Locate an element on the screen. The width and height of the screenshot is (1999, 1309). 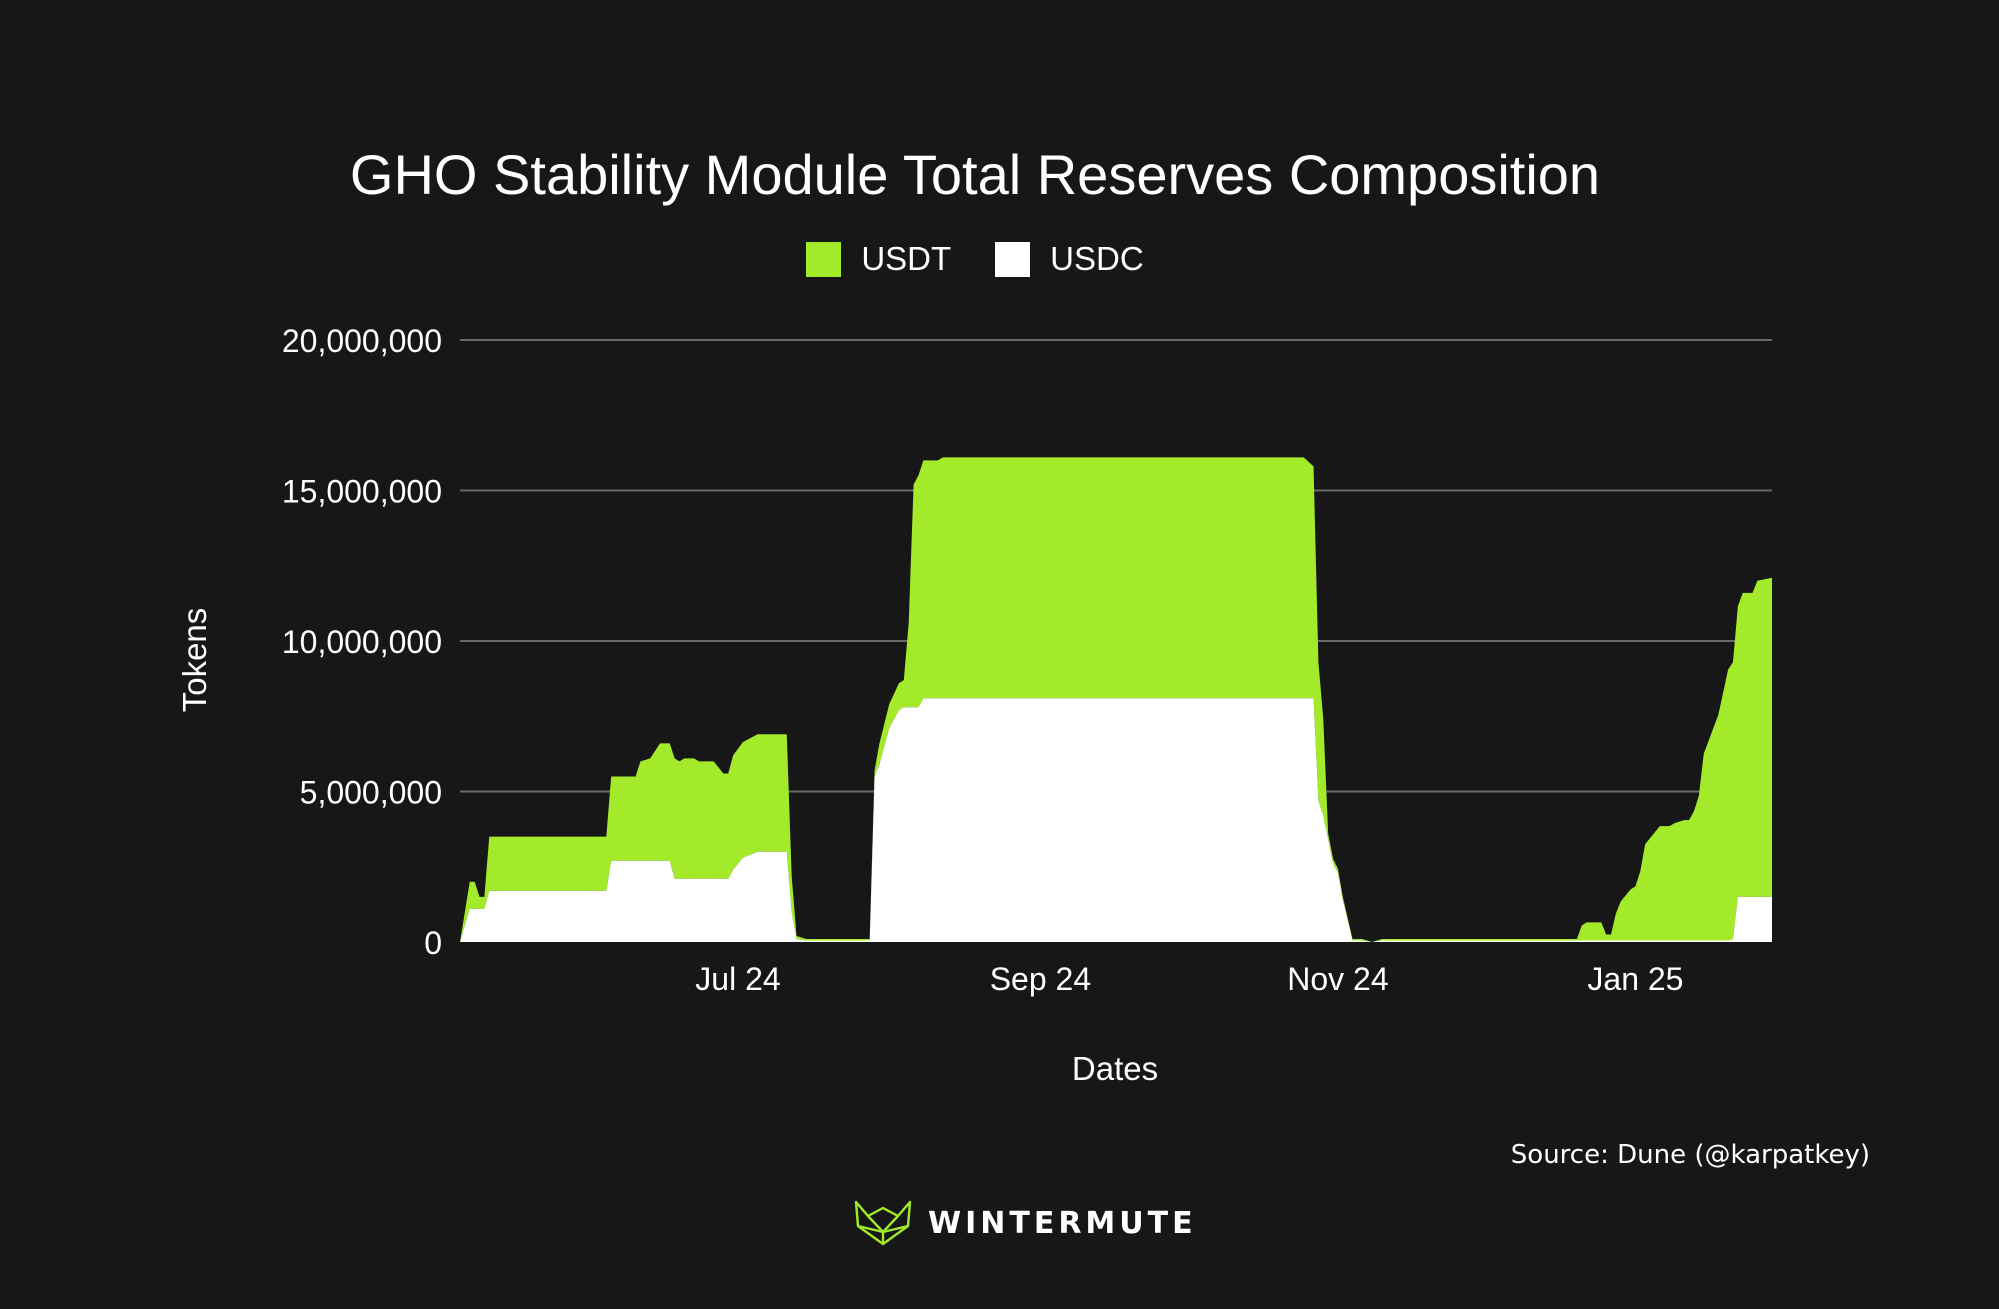
x-tick-label: Jan 25 is located at coordinates (1635, 979).